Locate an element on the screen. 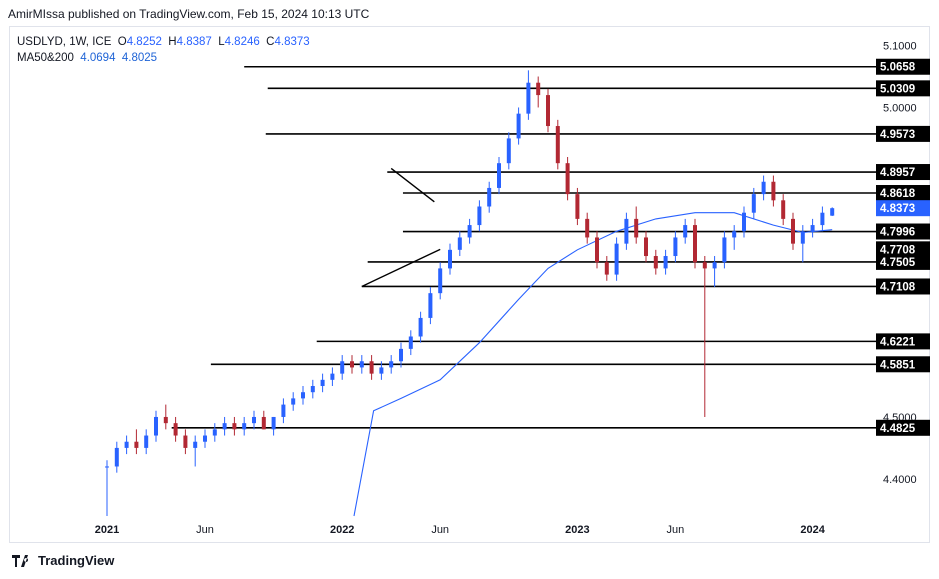  price-label: 4.6221 is located at coordinates (898, 342).